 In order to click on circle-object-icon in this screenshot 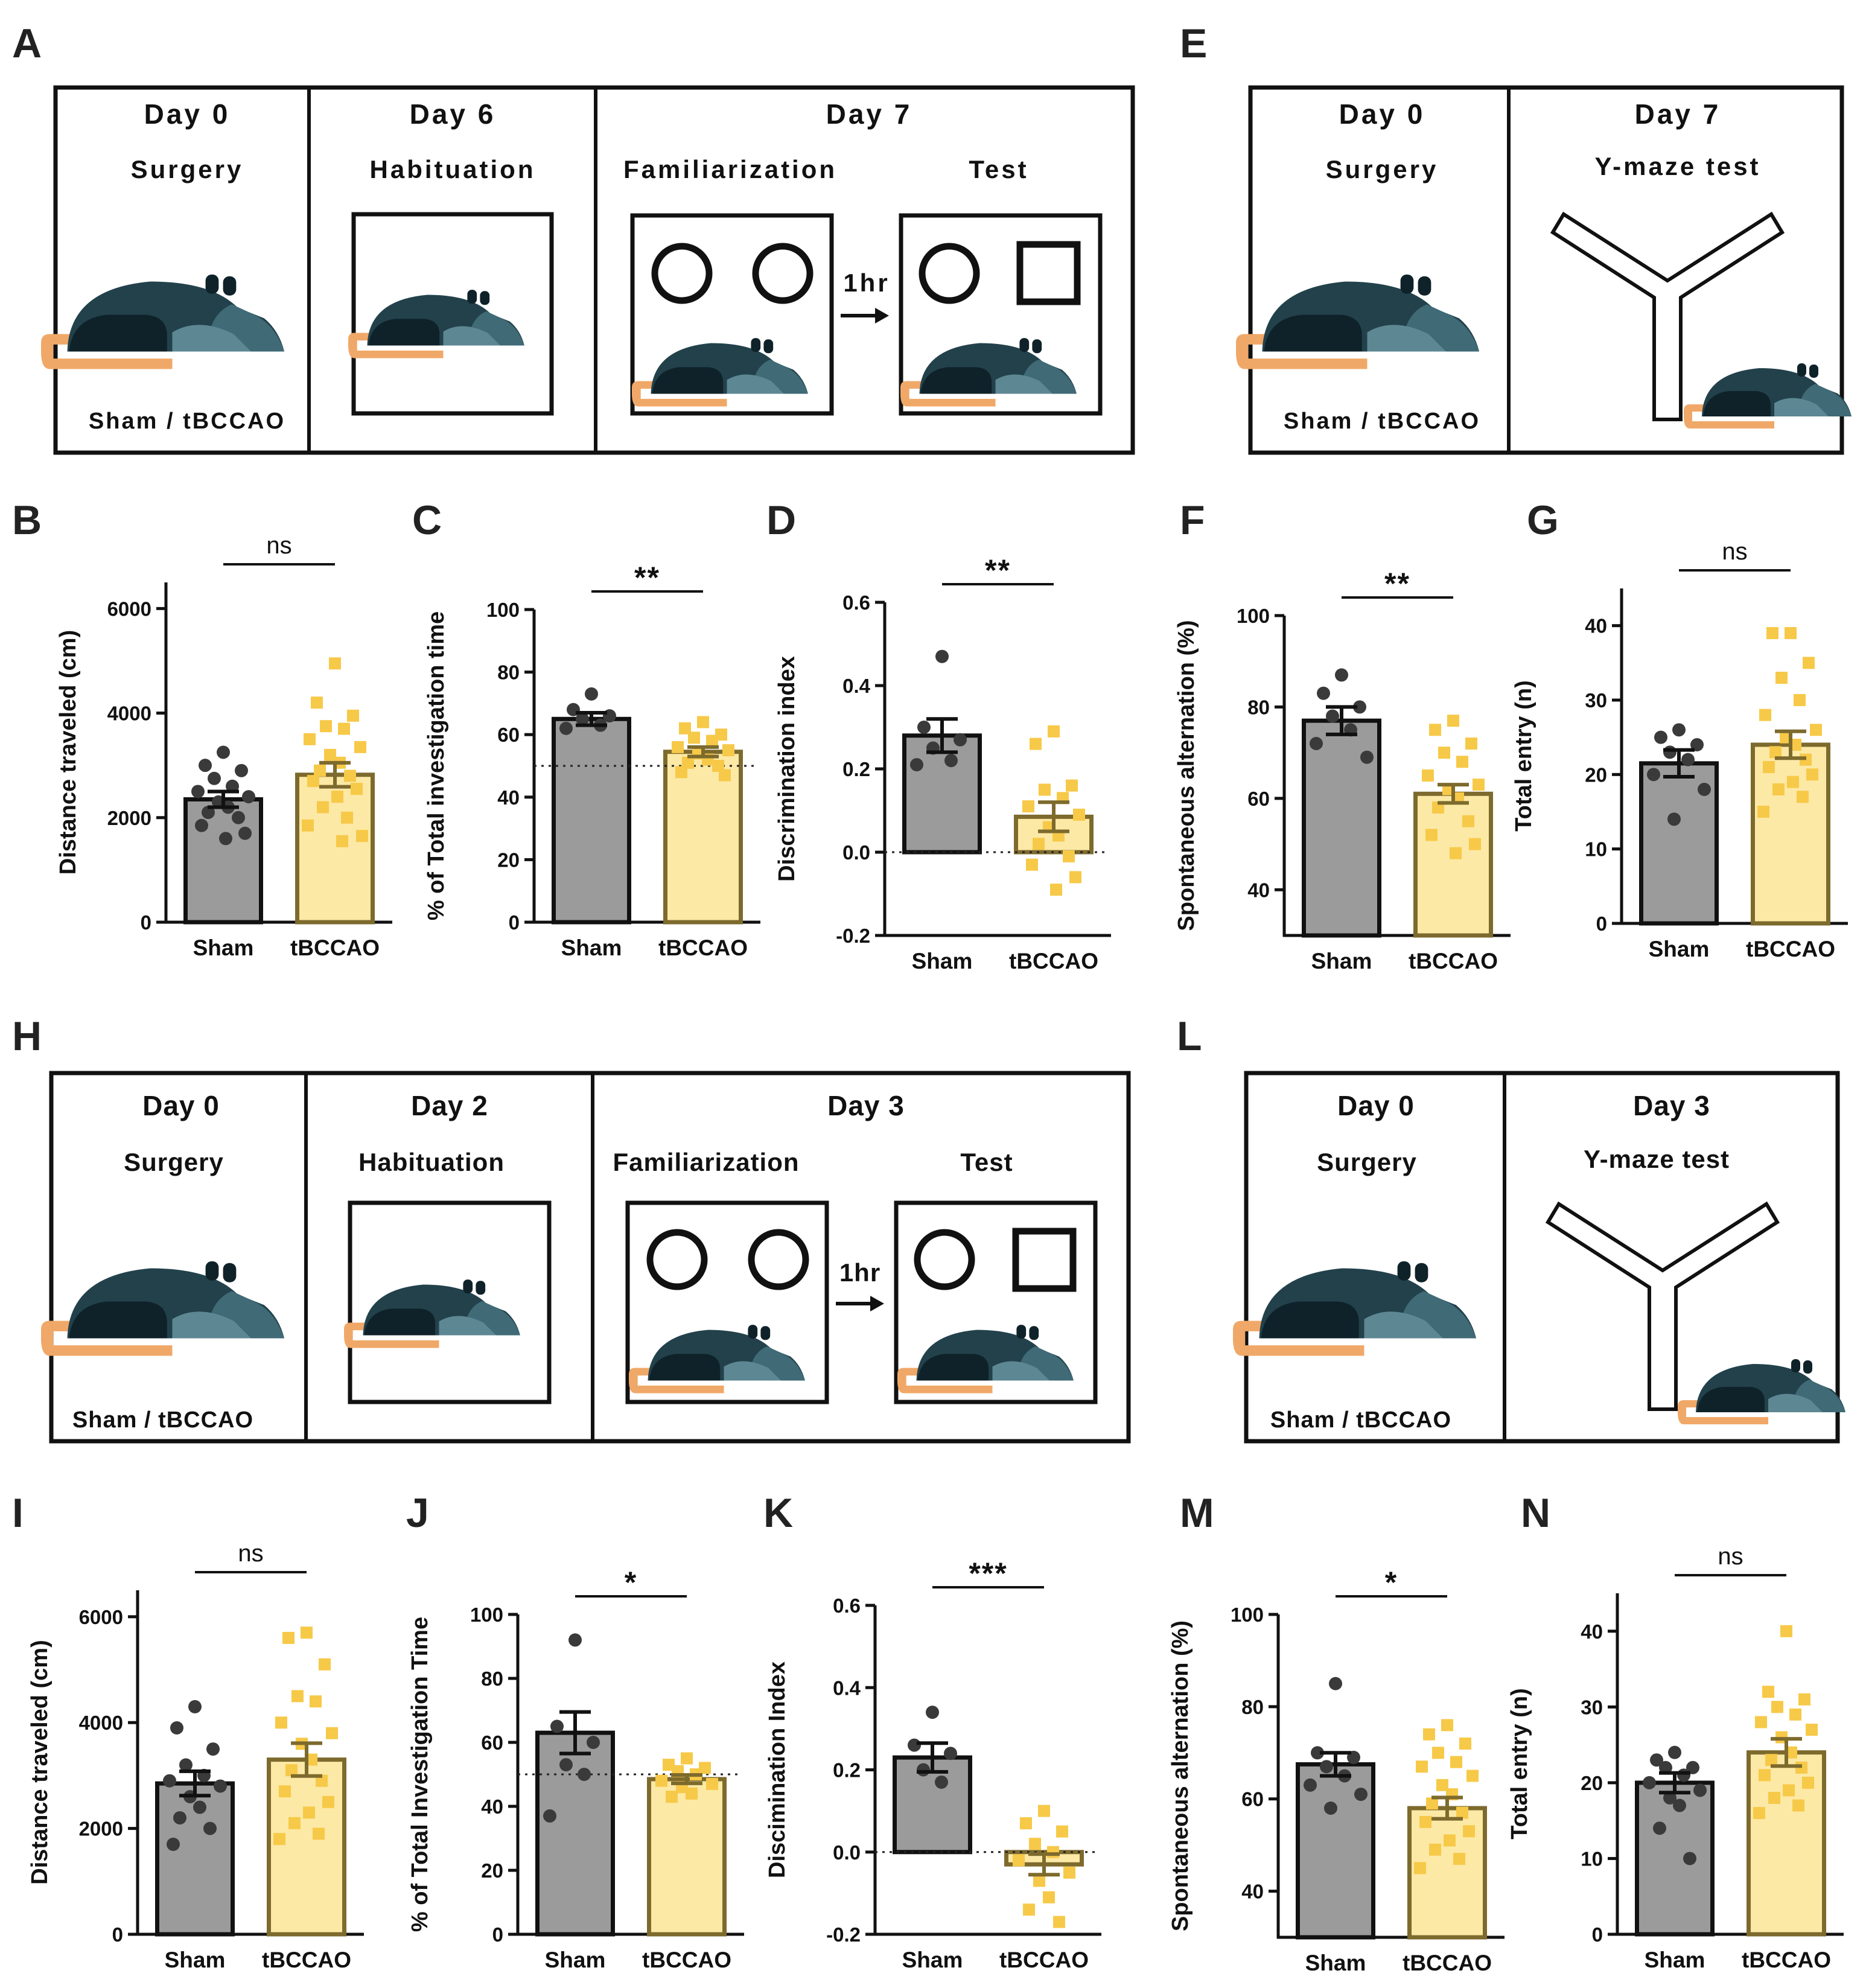, I will do `click(677, 1259)`.